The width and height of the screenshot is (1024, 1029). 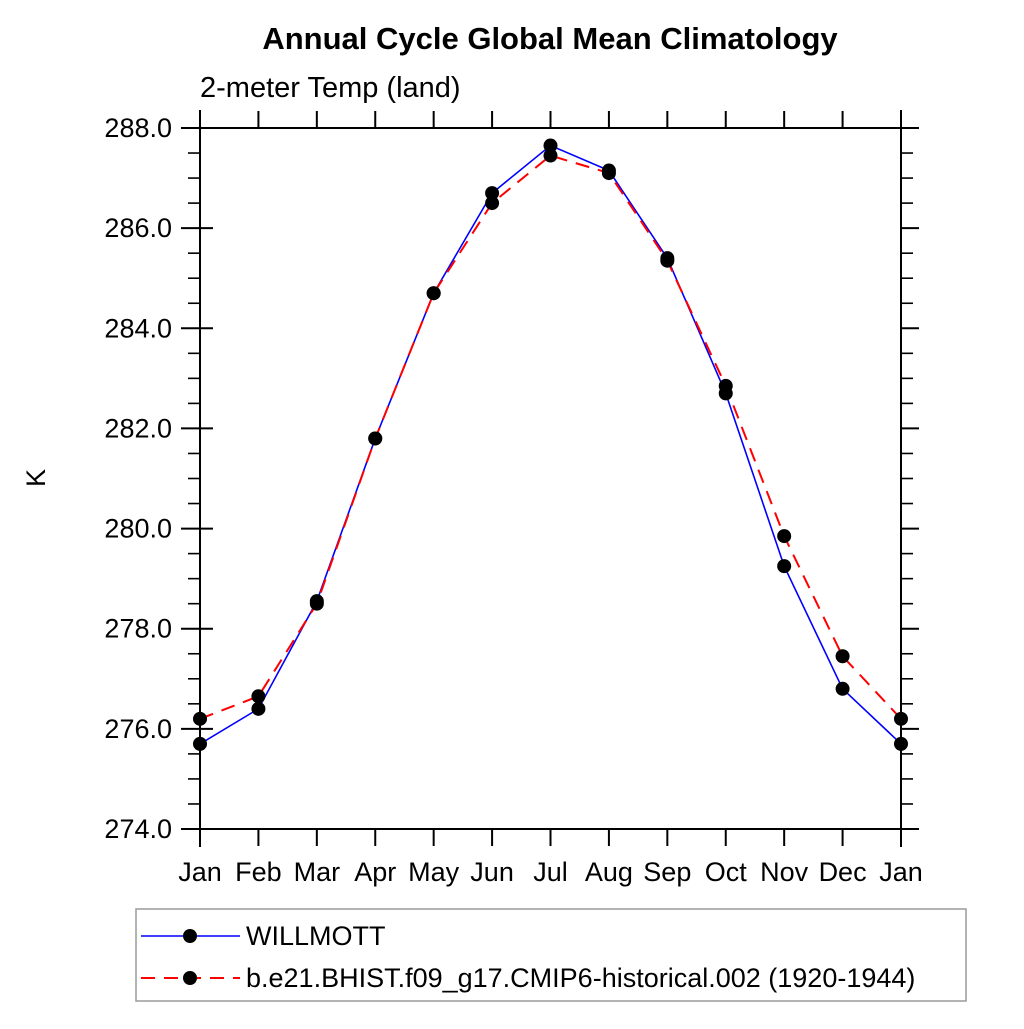 I want to click on legend-item-label: WILLMOTT, so click(x=316, y=936).